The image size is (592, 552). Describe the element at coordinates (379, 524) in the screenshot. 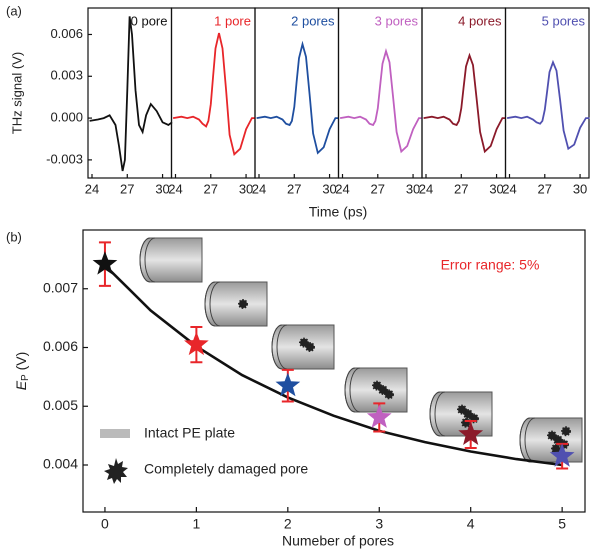

I see `x-tick-label: 3` at that location.